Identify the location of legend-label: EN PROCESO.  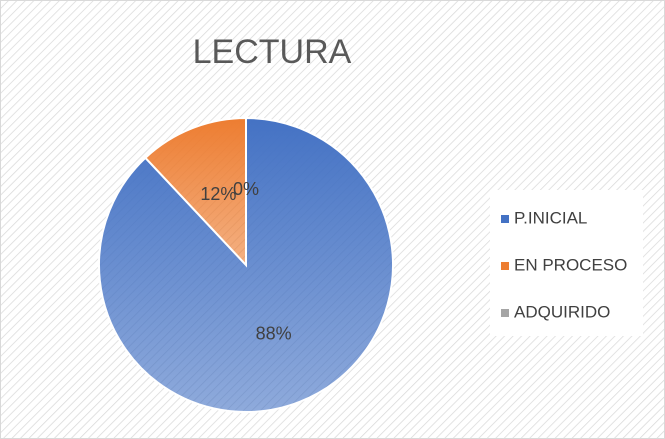
(570, 264).